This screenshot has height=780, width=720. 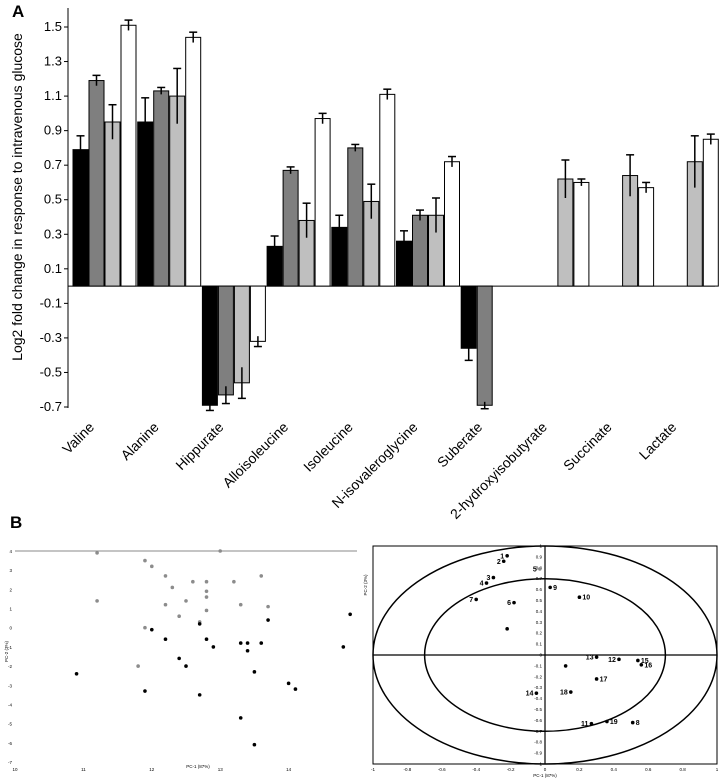 What do you see at coordinates (645, 661) in the screenshot?
I see `loading-point-label: 15` at bounding box center [645, 661].